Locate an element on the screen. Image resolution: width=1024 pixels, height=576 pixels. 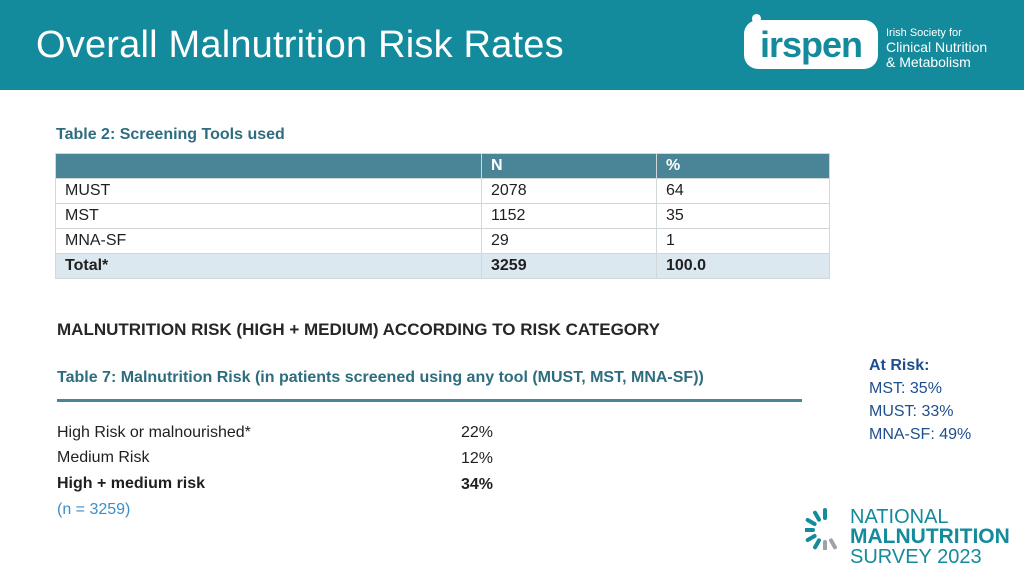
sample-size-note: (n = 3259) is located at coordinates (94, 509).